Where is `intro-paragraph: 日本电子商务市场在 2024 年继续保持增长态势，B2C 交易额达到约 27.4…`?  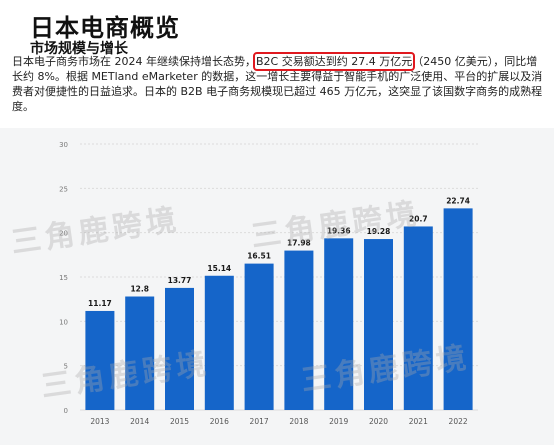 intro-paragraph: 日本电子商务市场在 2024 年继续保持增长态势，B2C 交易额达到约 27.4… is located at coordinates (279, 83).